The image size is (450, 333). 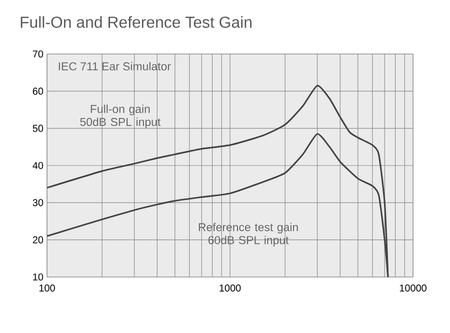 I want to click on y-tick-label: 60, so click(x=38, y=91).